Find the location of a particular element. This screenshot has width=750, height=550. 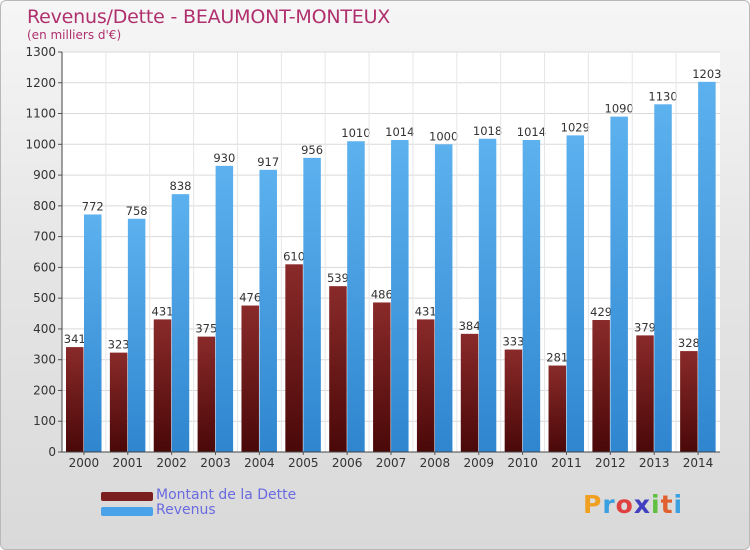

x-tick-label: 2001 is located at coordinates (128, 463).